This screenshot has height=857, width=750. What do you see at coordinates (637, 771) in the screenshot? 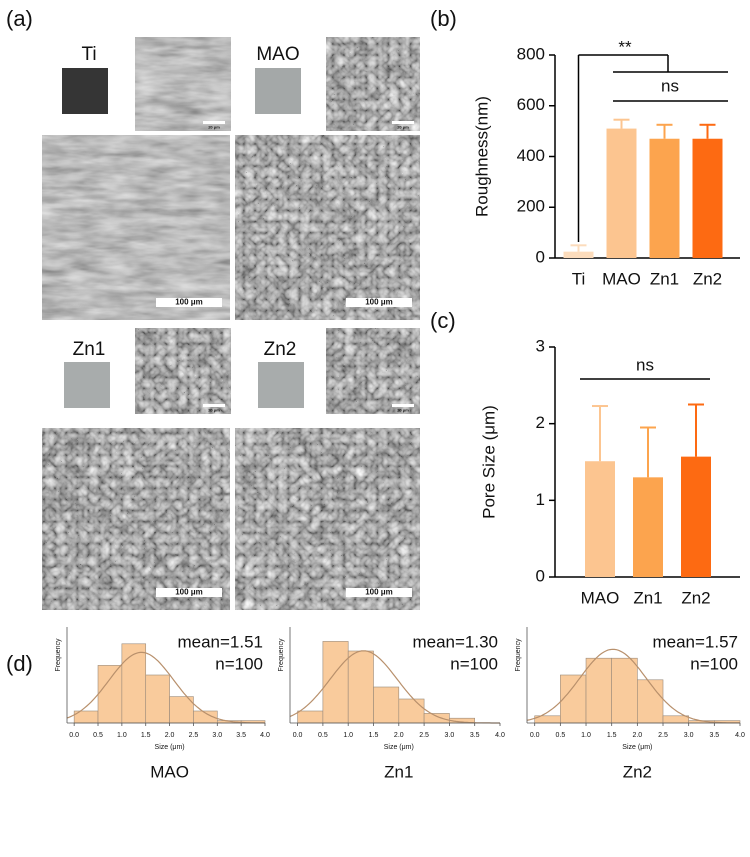
I see `histogram-title: Zn2` at bounding box center [637, 771].